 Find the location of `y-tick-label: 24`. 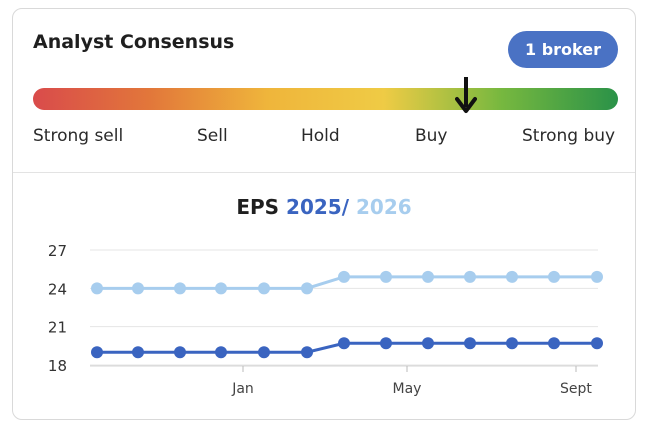

y-tick-label: 24 is located at coordinates (57, 289).